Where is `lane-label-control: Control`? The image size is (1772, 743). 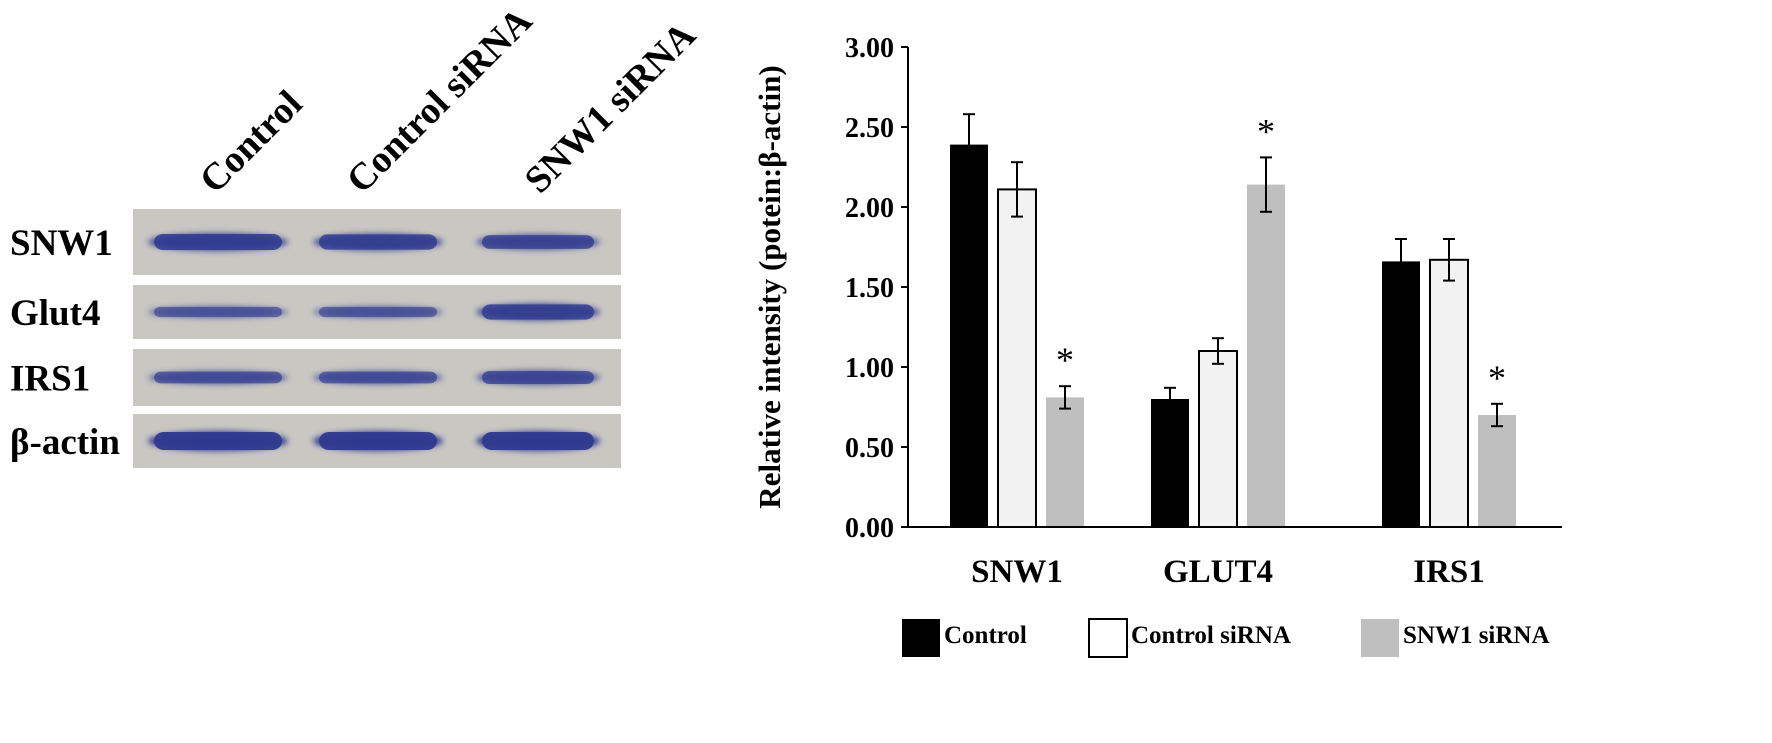 lane-label-control: Control is located at coordinates (251, 142).